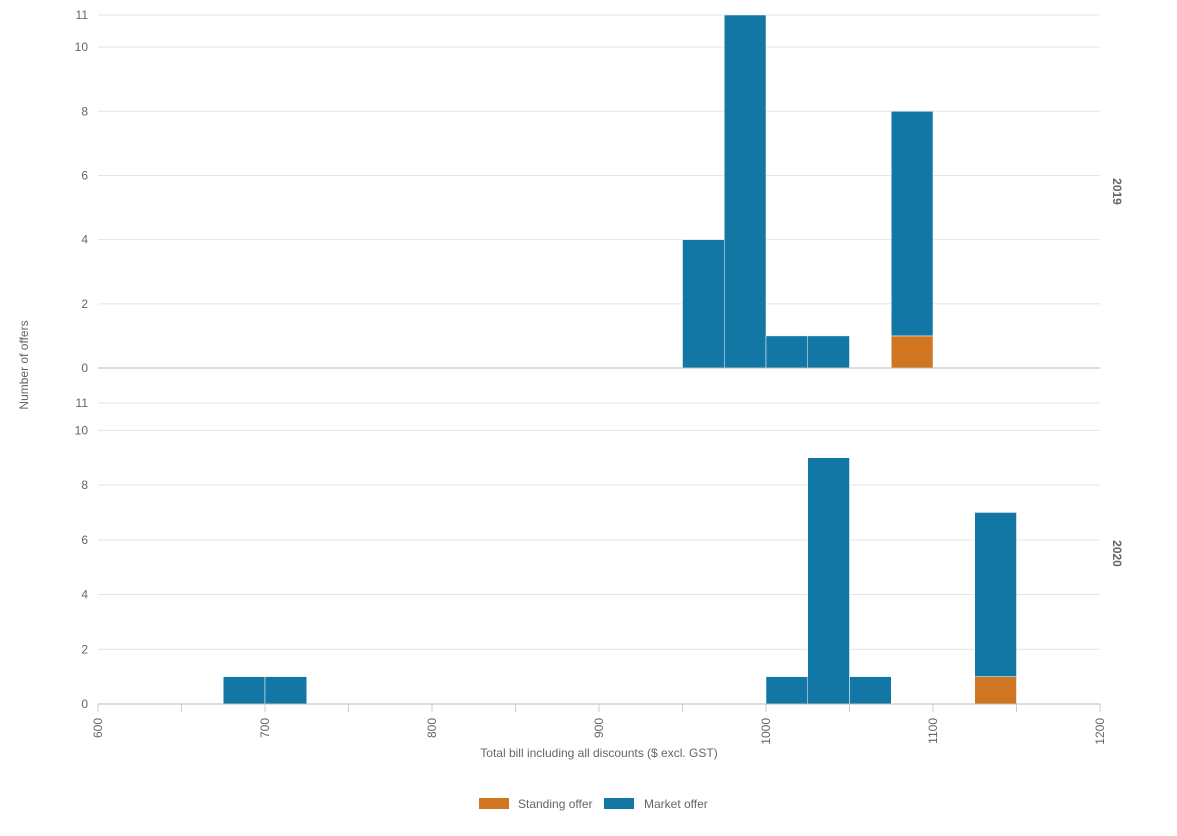  Describe the element at coordinates (494, 803) in the screenshot. I see `legend-swatch-standing` at that location.